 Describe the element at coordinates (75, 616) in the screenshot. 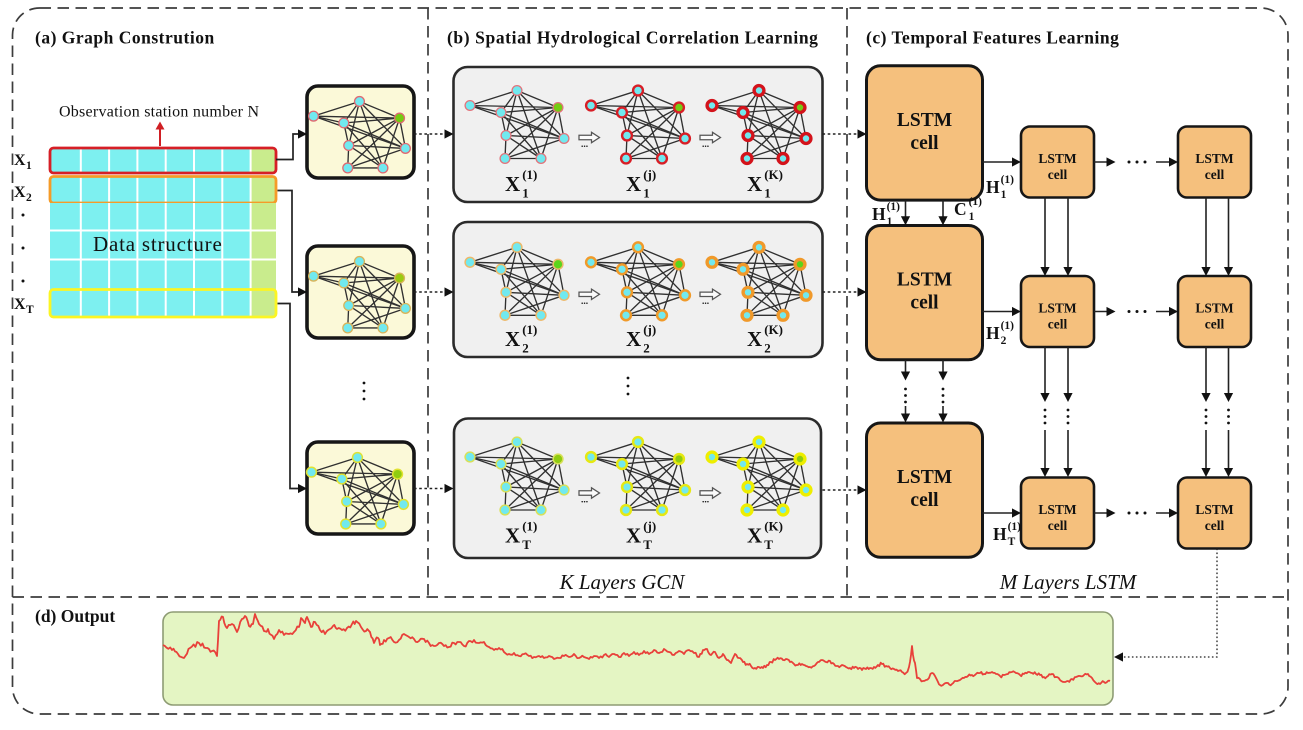

I see `svg-text: (d) Output` at that location.